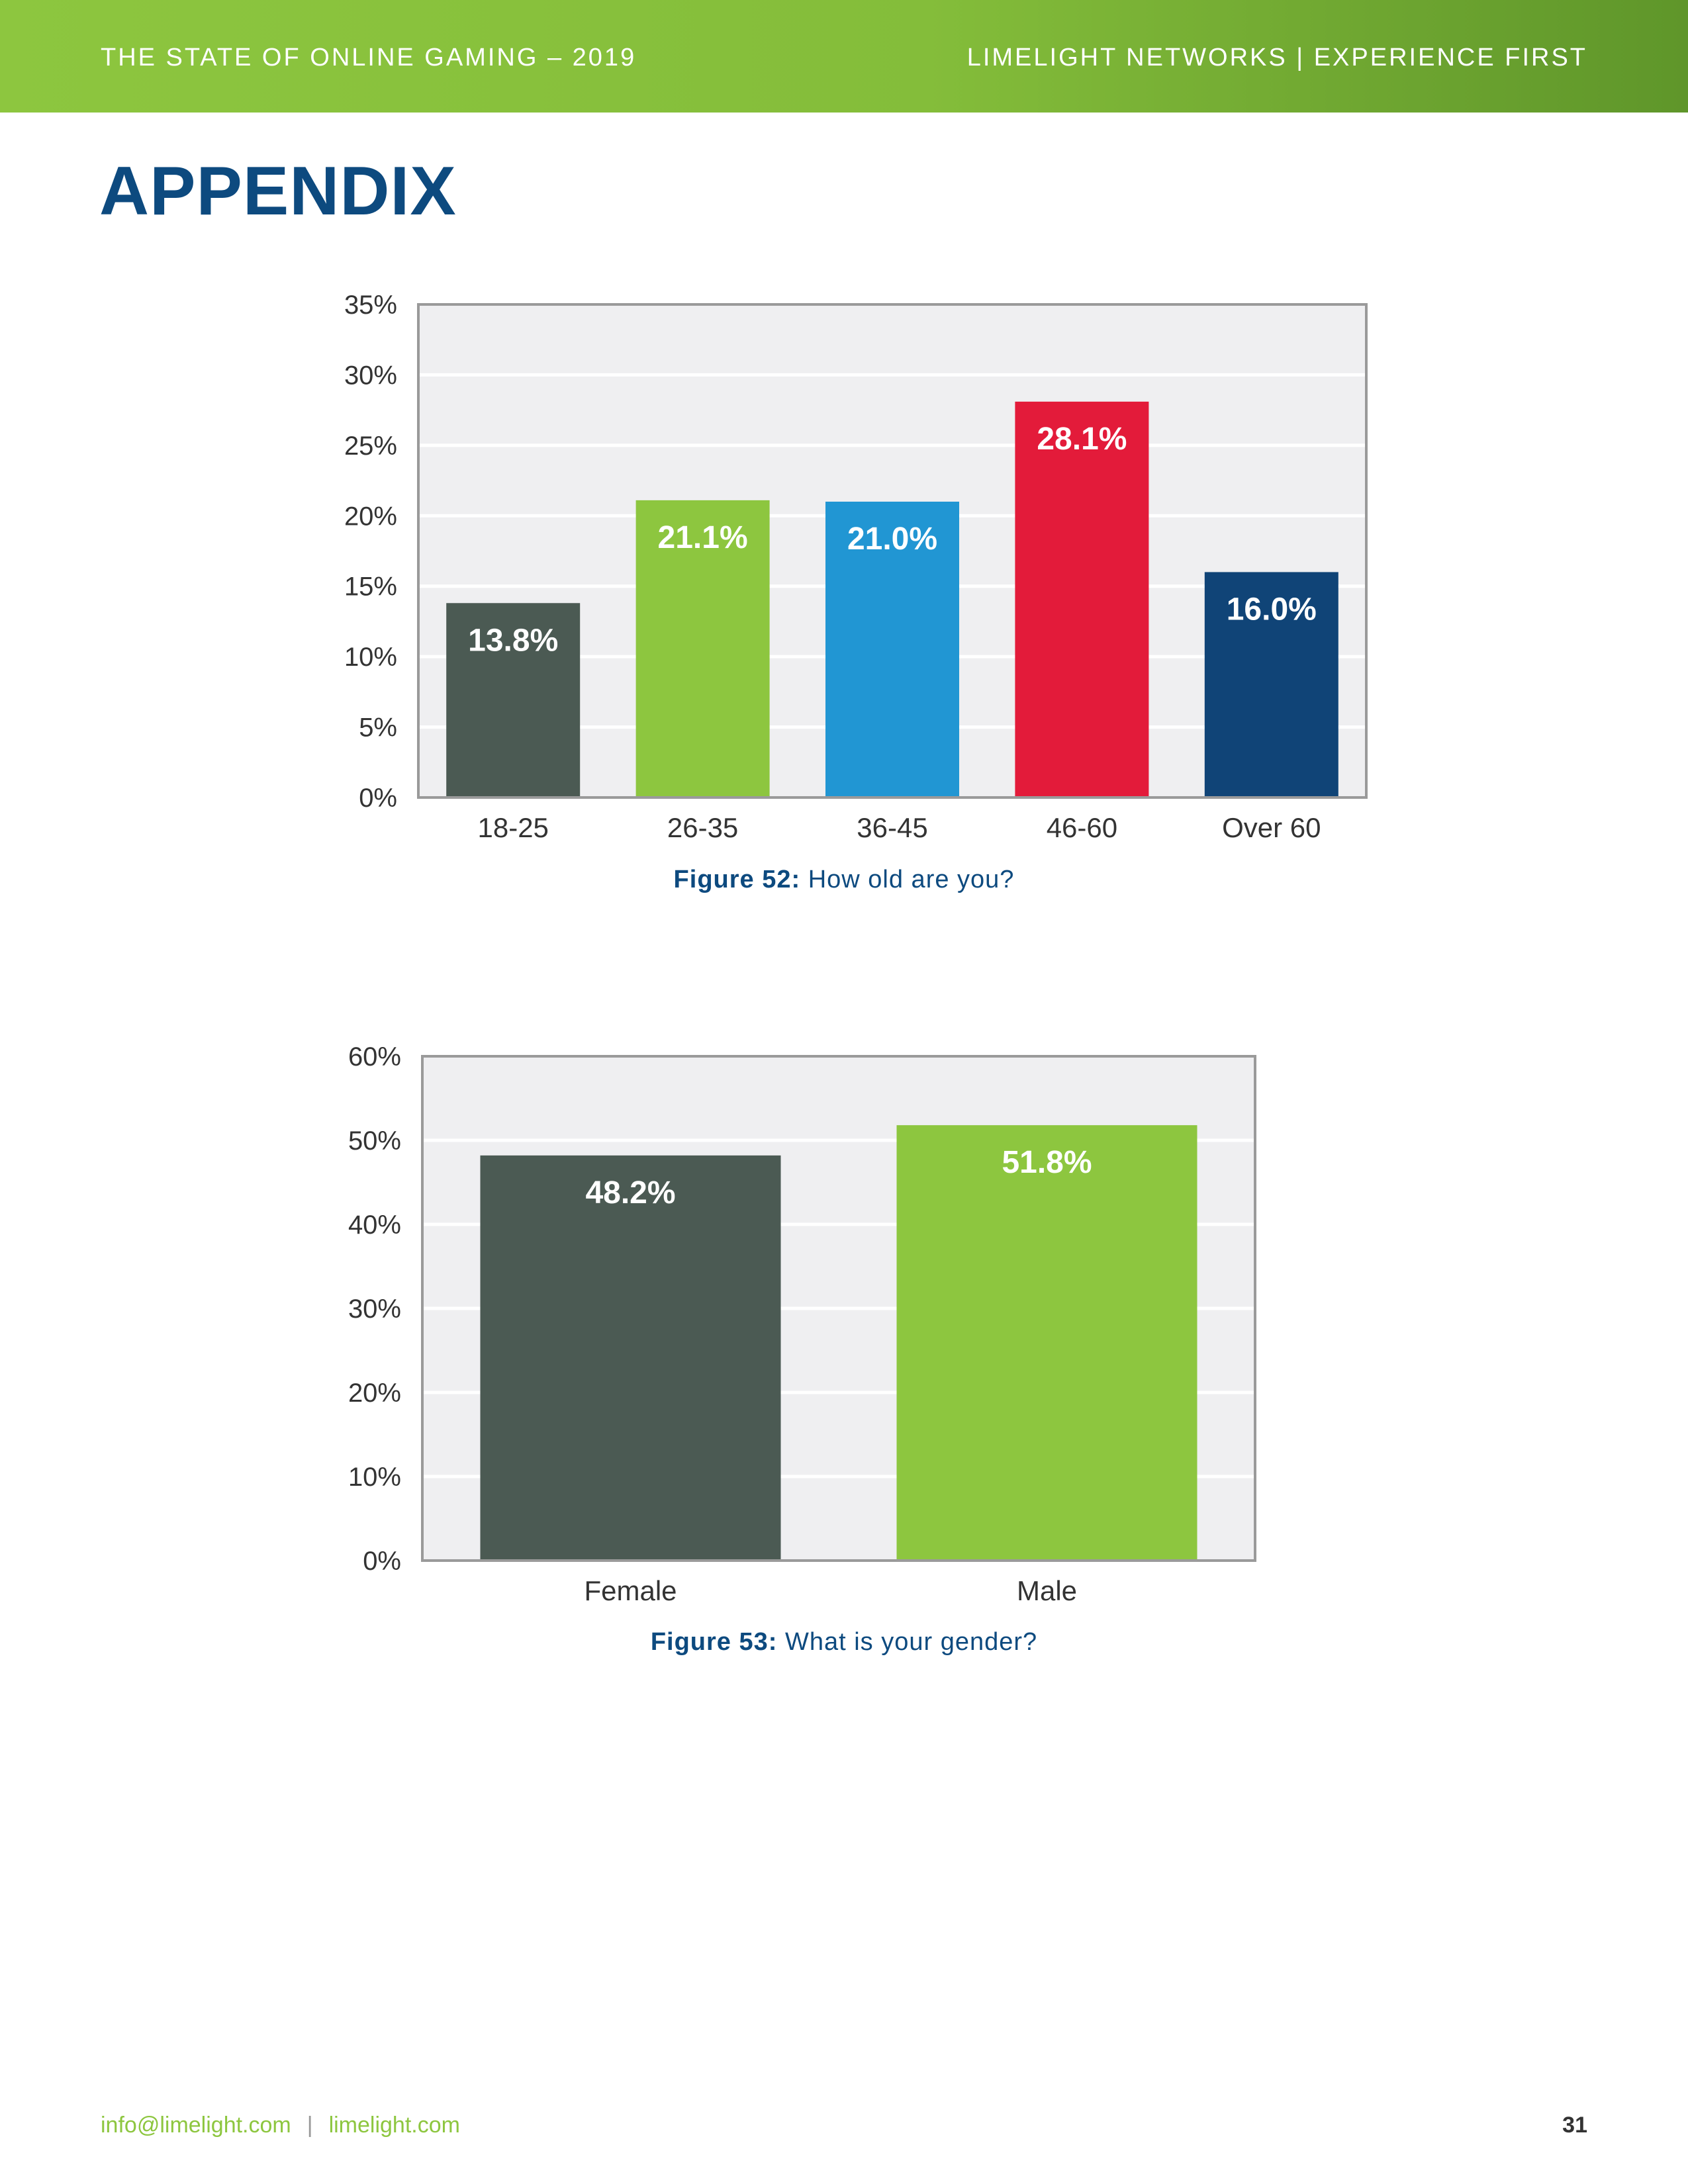  What do you see at coordinates (382, 1561) in the screenshot?
I see `gender-y-tick-label: 0%` at bounding box center [382, 1561].